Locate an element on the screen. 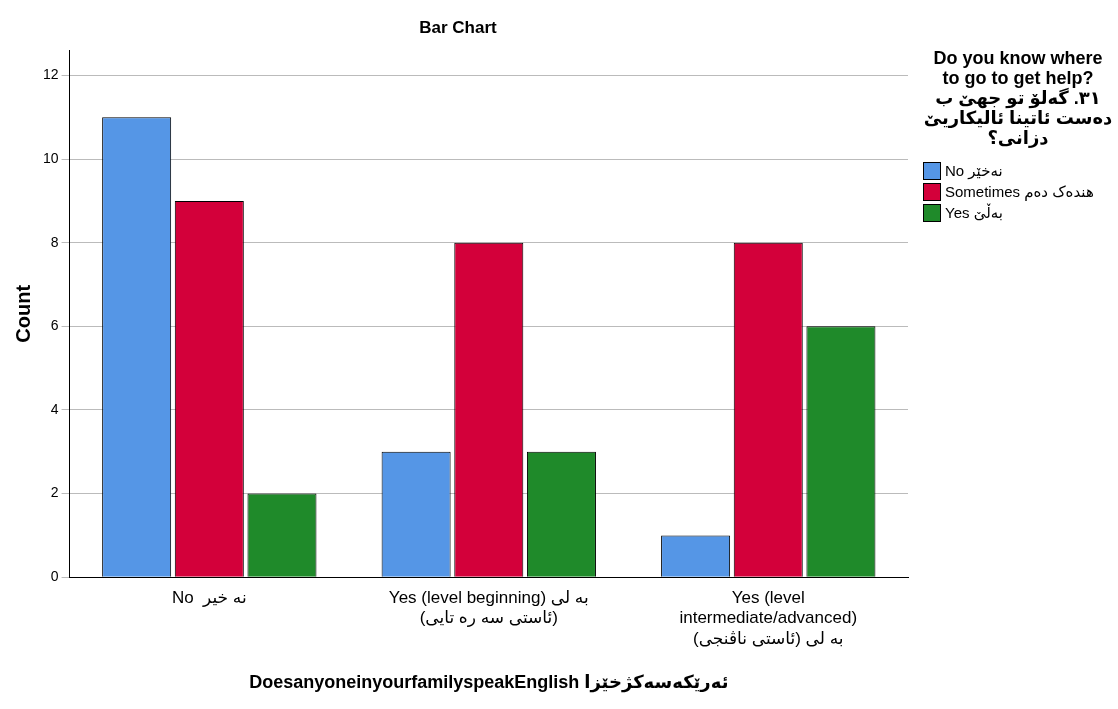 Image resolution: width=1118 pixels, height=709 pixels. x-tick-label: No نه خیر is located at coordinates (209, 598).